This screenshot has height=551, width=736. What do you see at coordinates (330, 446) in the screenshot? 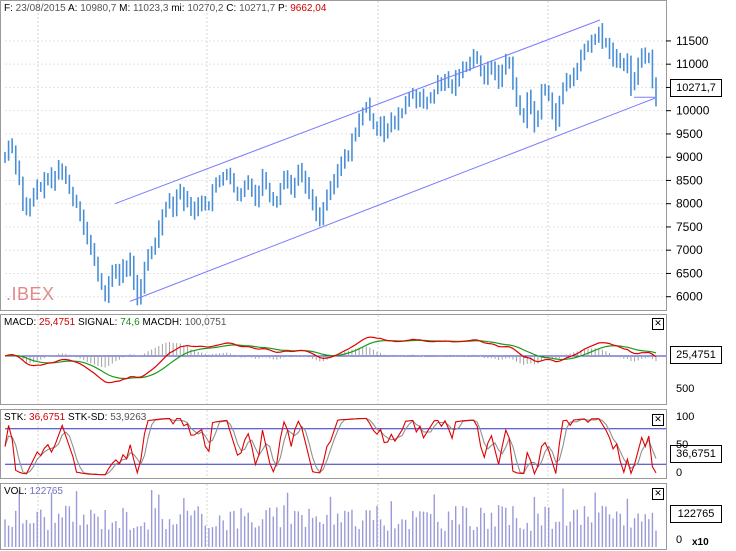
I see `stk-line` at bounding box center [330, 446].